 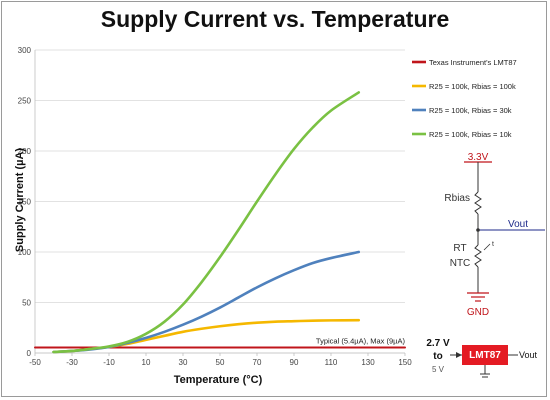 What do you see at coordinates (478, 312) in the screenshot?
I see `gnd-label: GND` at bounding box center [478, 312].